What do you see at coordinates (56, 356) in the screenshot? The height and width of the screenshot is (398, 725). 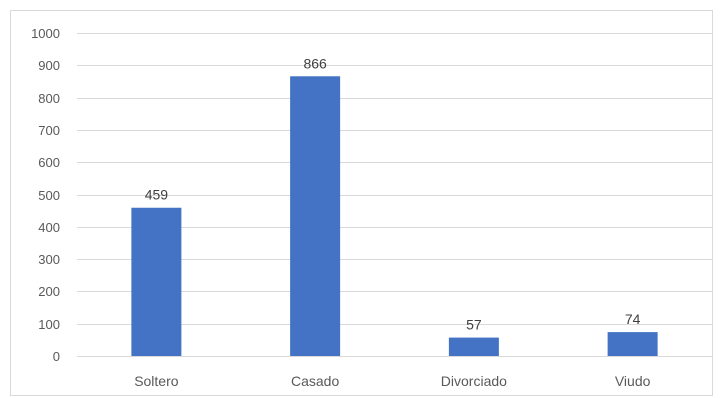 I see `y-tick-label: 0` at bounding box center [56, 356].